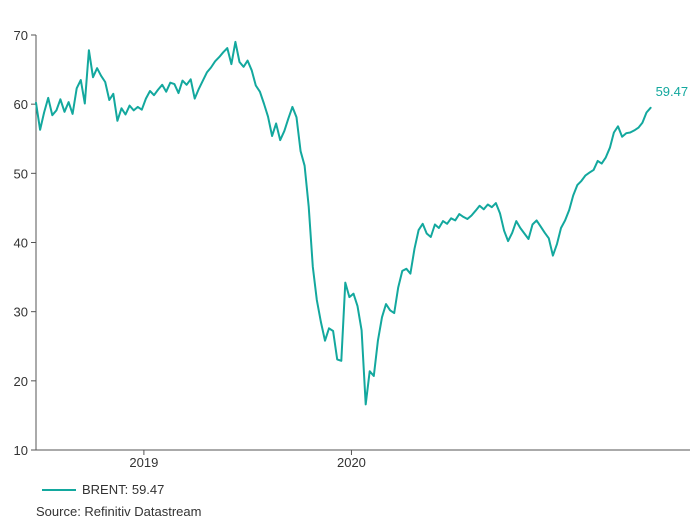 This screenshot has width=700, height=525. Describe the element at coordinates (143, 462) in the screenshot. I see `x-tick-label: 2019` at that location.